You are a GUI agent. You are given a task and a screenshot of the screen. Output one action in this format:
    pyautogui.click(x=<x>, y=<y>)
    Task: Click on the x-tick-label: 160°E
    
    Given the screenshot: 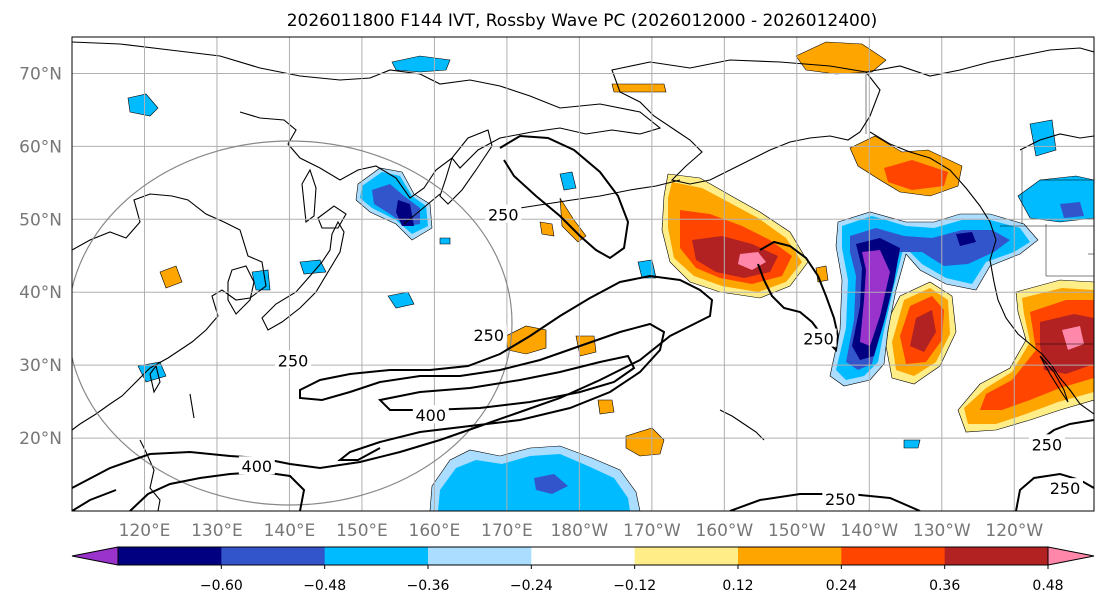 What is the action you would take?
    pyautogui.click(x=435, y=531)
    